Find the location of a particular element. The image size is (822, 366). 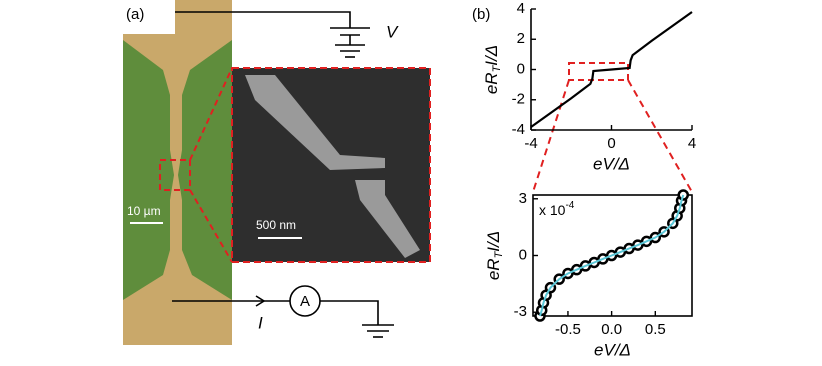

x-tick-label: -0.5 is located at coordinates (568, 329).